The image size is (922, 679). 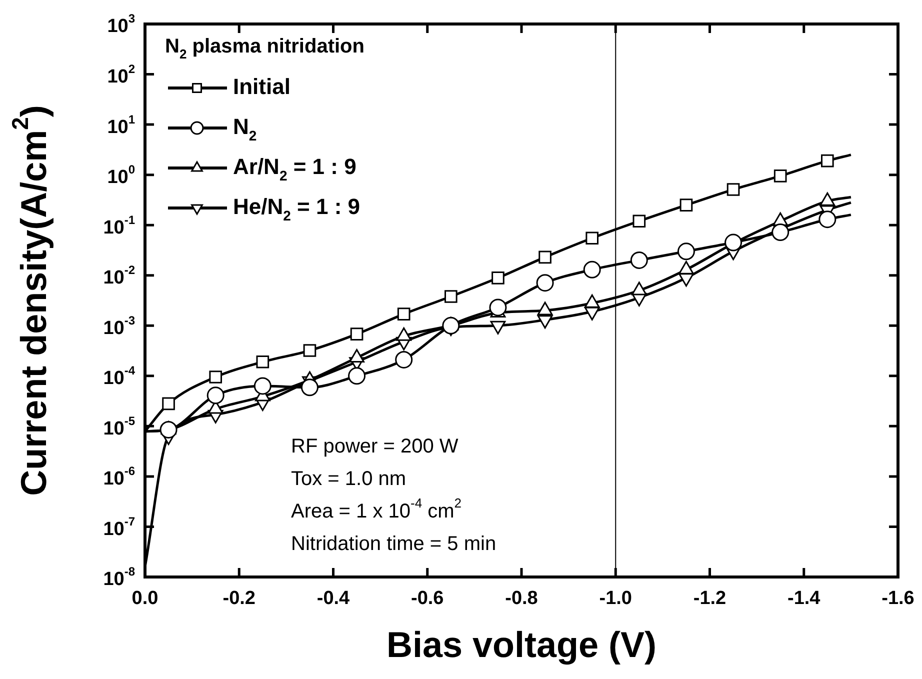 I want to click on y-axis-title: Current density(A/cm2), so click(x=30, y=300).